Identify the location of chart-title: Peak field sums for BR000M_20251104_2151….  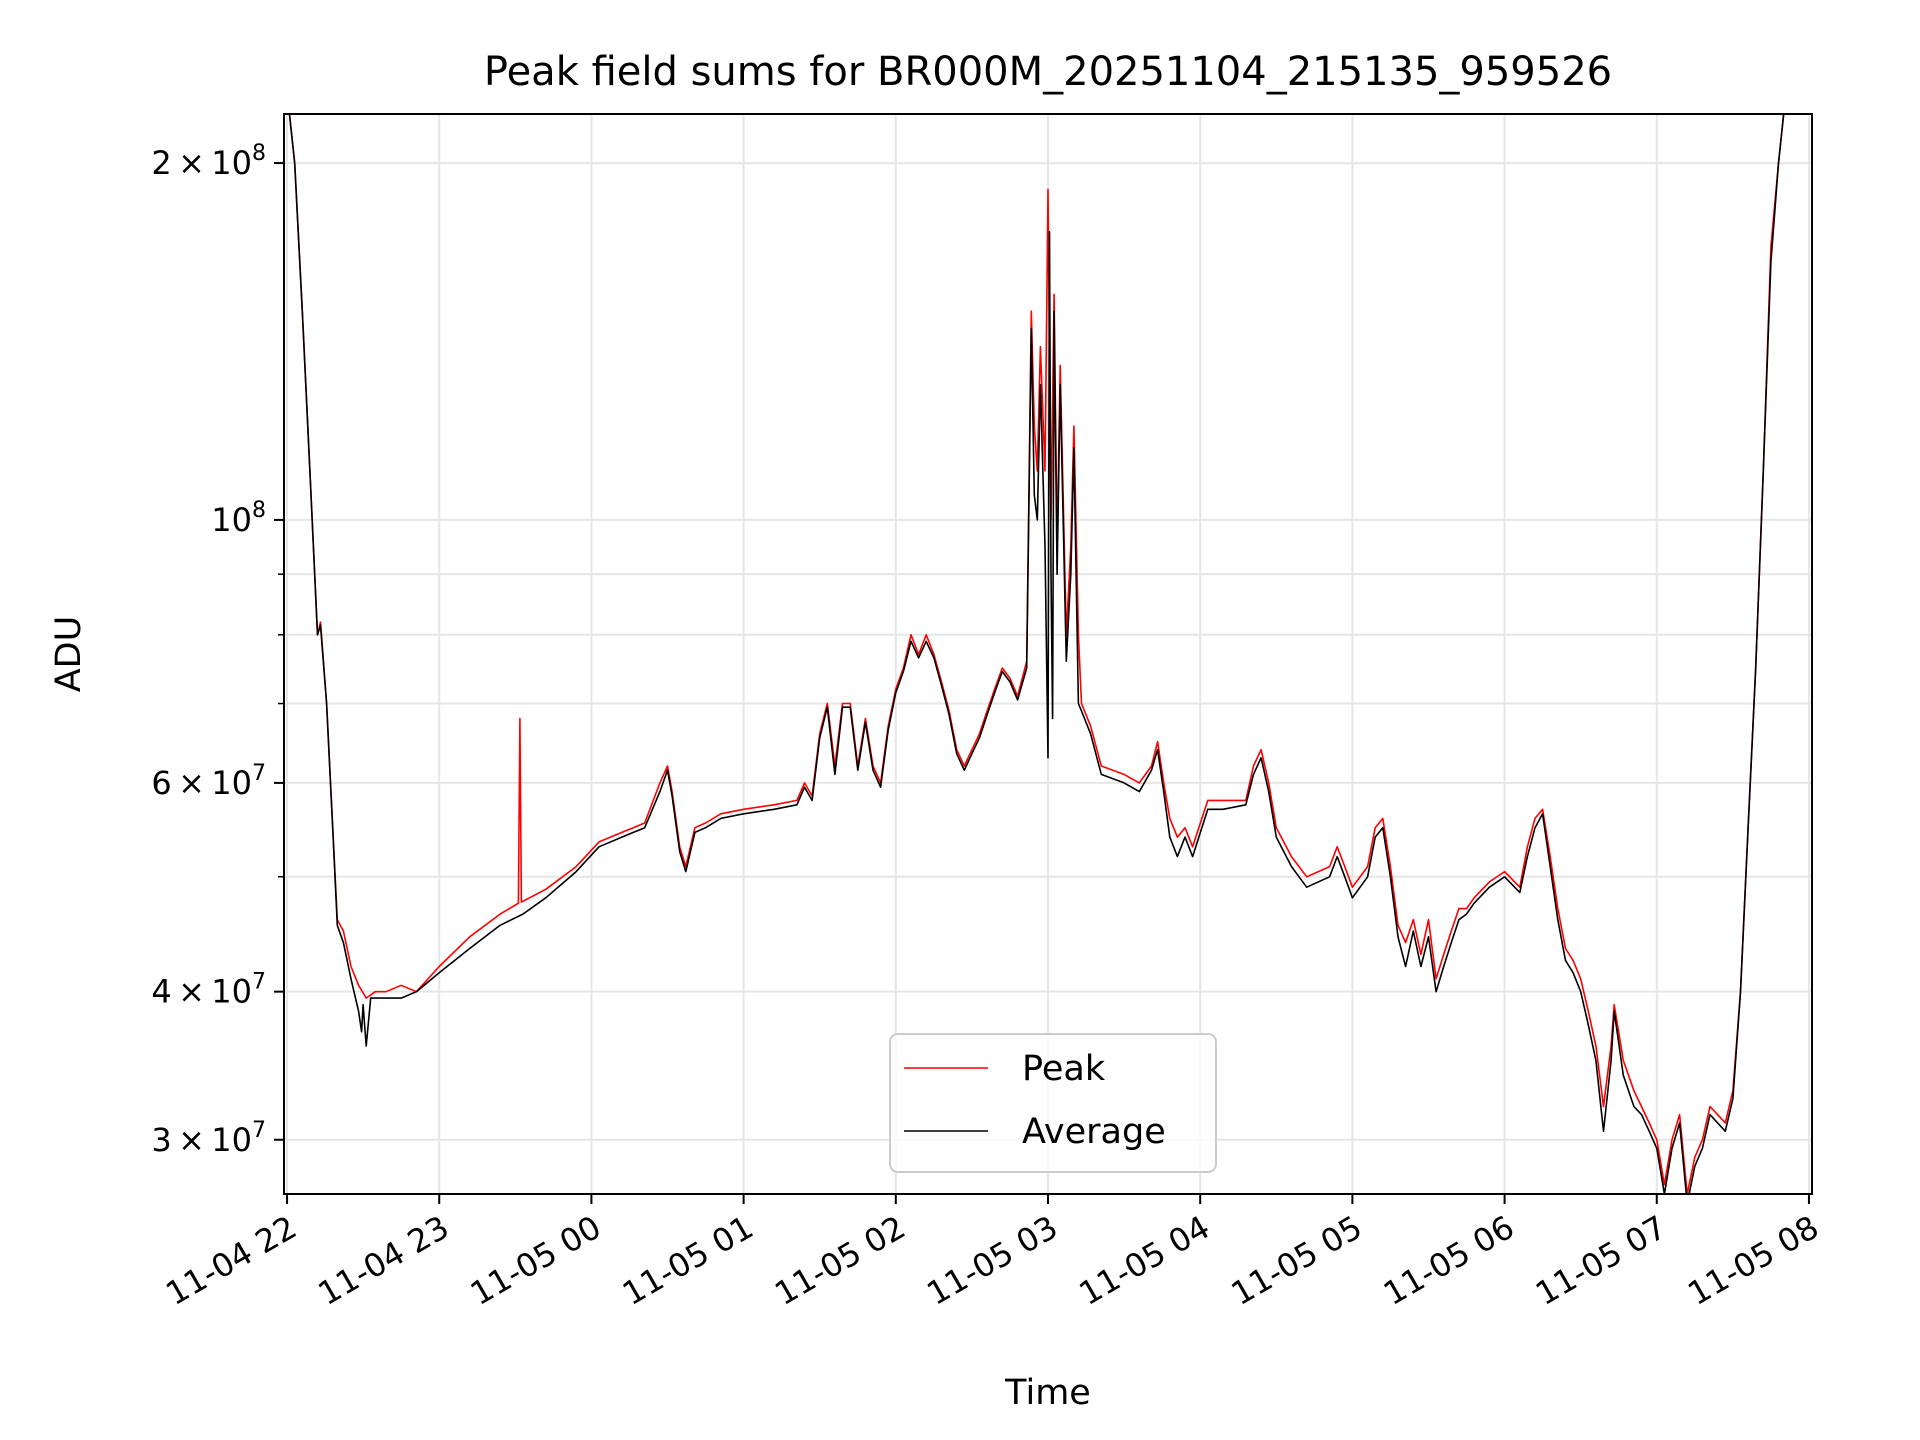
(1048, 72).